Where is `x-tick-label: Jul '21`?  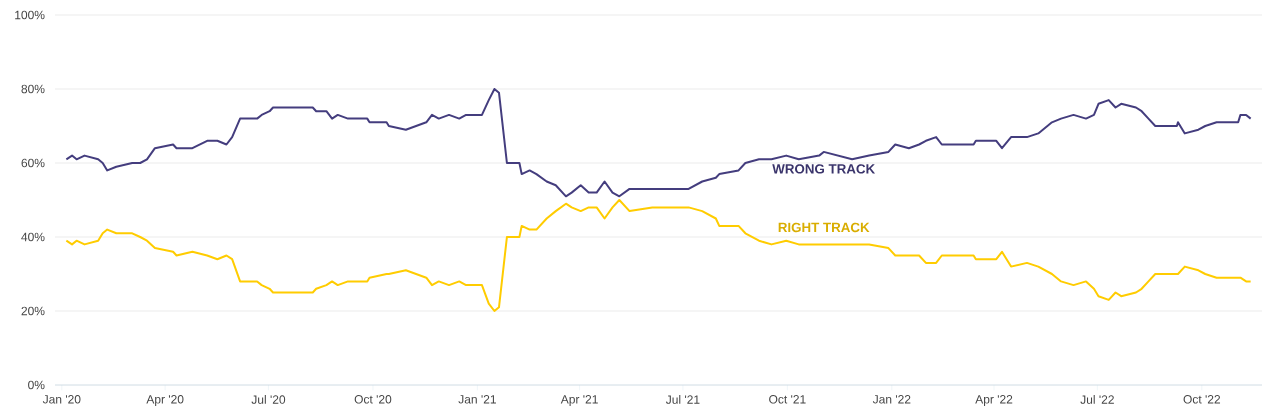
x-tick-label: Jul '21 is located at coordinates (682, 399).